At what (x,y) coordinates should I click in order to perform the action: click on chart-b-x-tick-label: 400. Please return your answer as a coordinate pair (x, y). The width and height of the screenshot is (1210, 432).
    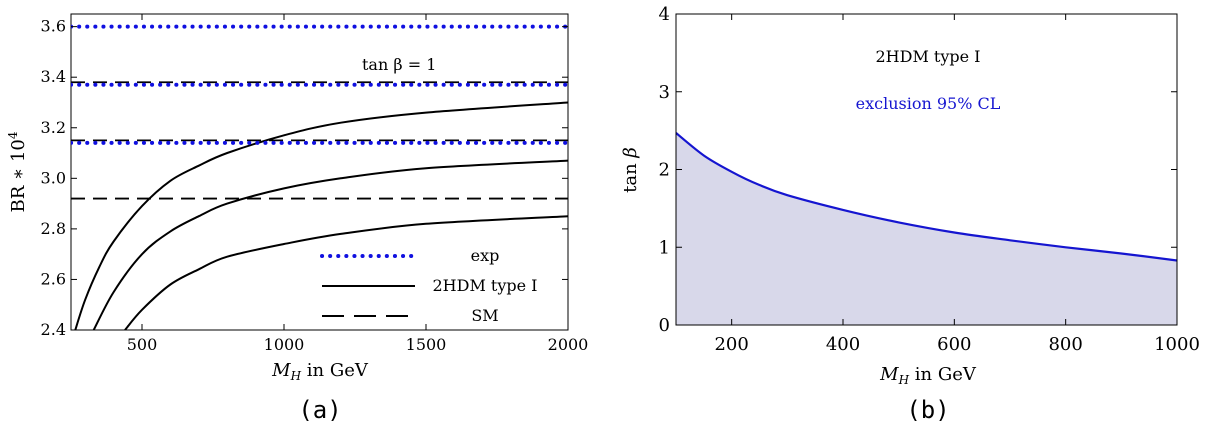
    Looking at the image, I should click on (843, 344).